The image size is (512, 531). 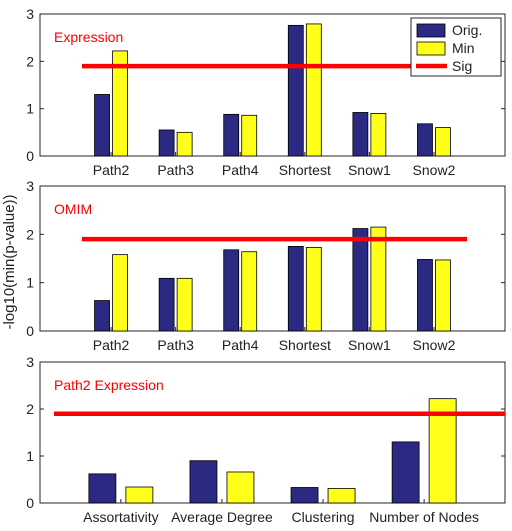 What do you see at coordinates (139, 495) in the screenshot?
I see `bar-min-assortativity` at bounding box center [139, 495].